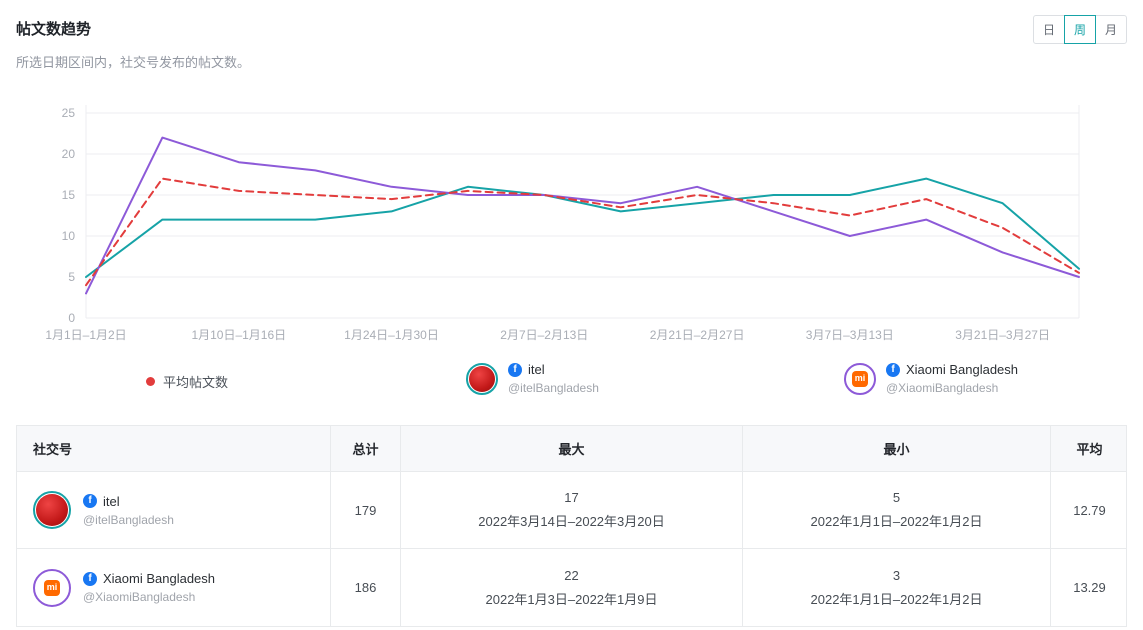  I want to click on x-tick-label: 2月21日–2月27日, so click(697, 335).